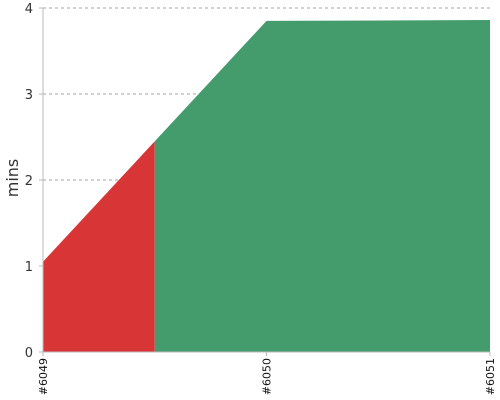  Describe the element at coordinates (43, 376) in the screenshot. I see `x-tick-label: #6049` at that location.